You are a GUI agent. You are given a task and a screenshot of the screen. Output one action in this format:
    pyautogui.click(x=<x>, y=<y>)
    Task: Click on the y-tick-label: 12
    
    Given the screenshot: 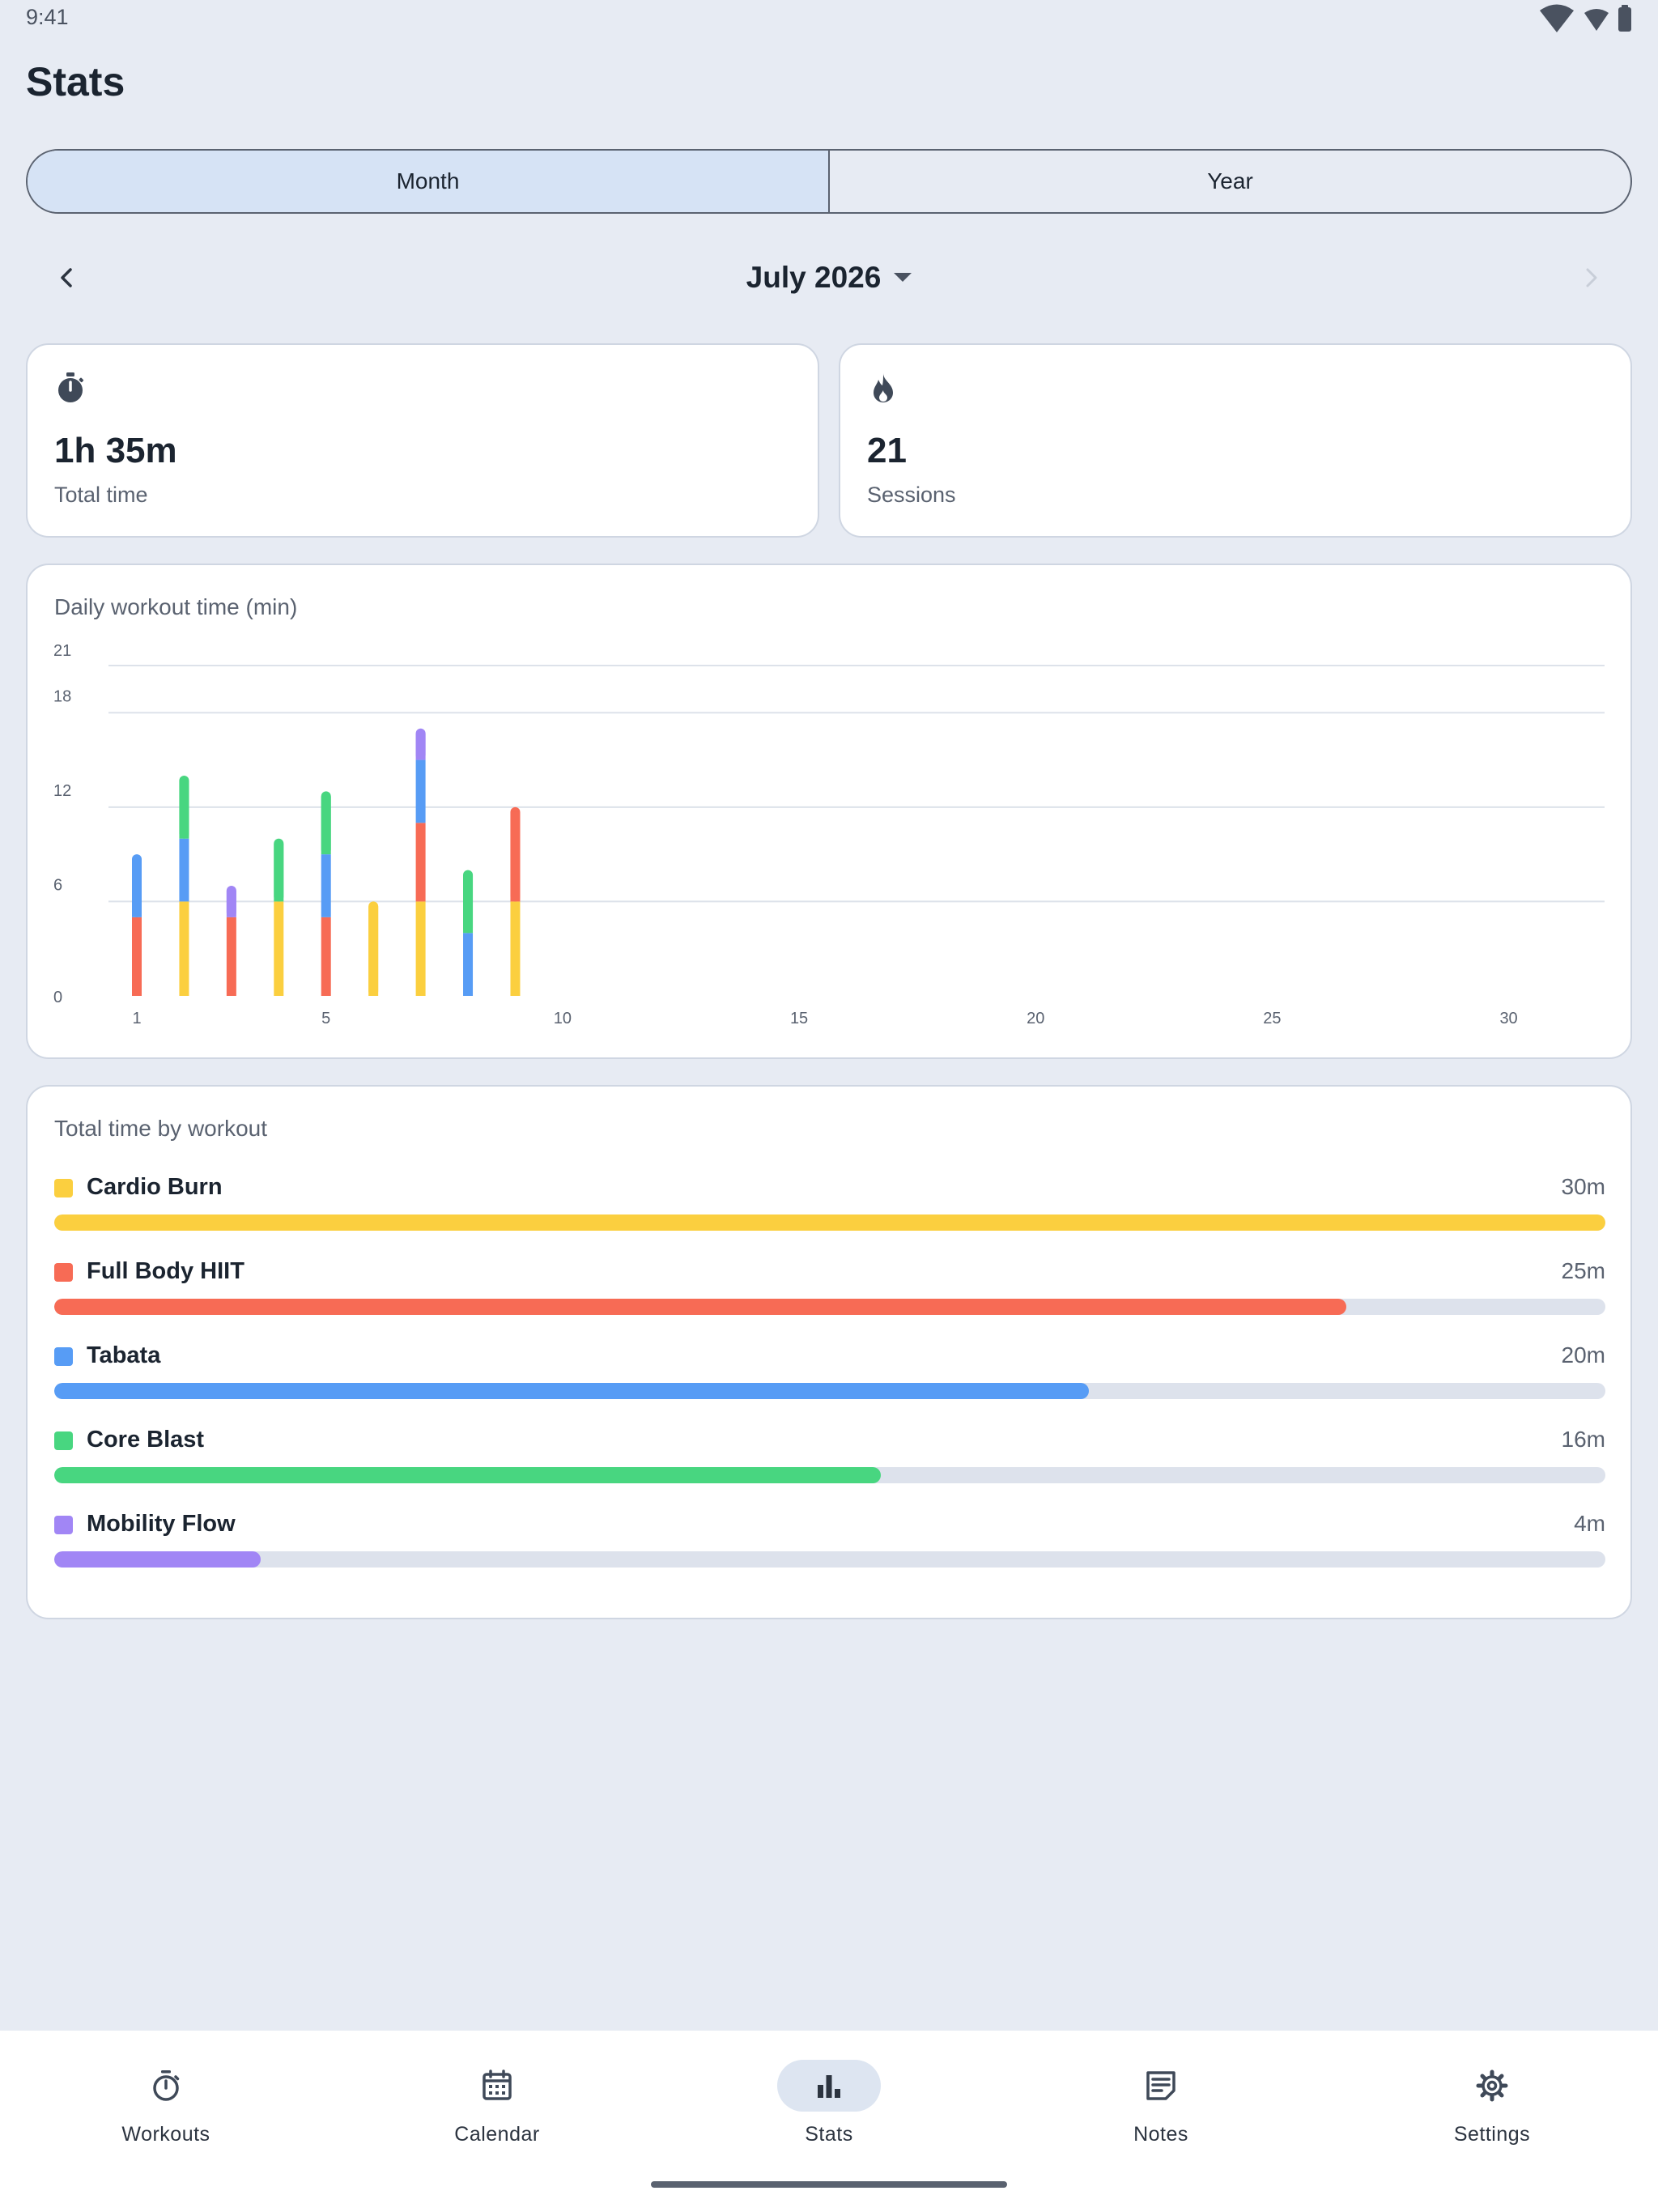 What is the action you would take?
    pyautogui.click(x=62, y=791)
    